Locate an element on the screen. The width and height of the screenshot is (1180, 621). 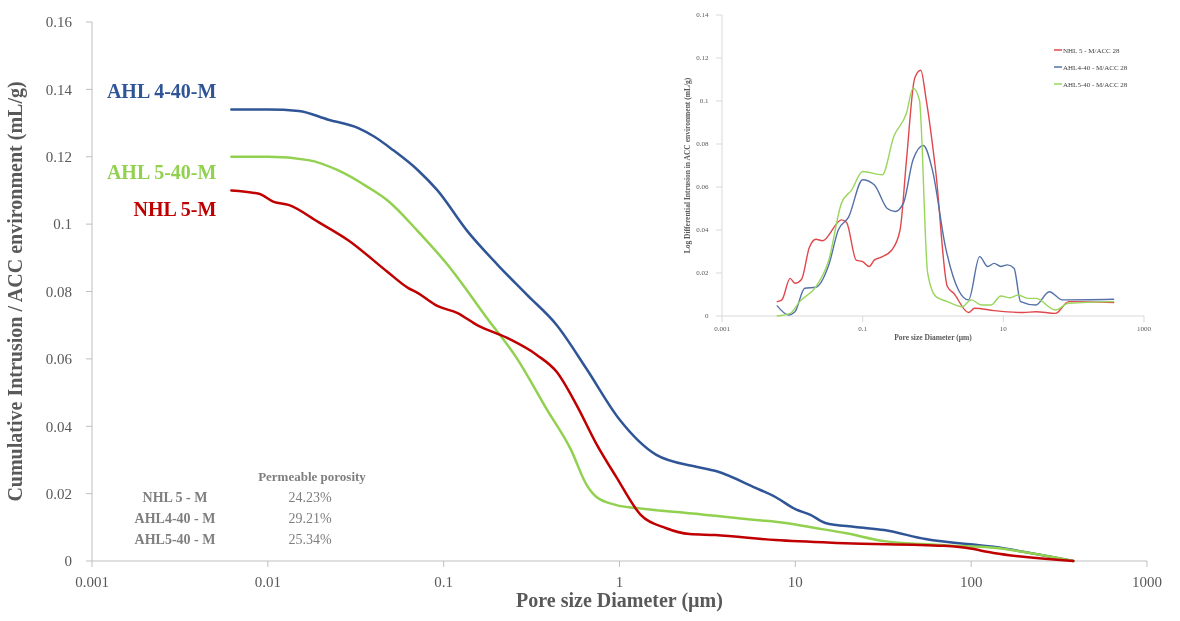
x-tick-label: 0.001 is located at coordinates (92, 581).